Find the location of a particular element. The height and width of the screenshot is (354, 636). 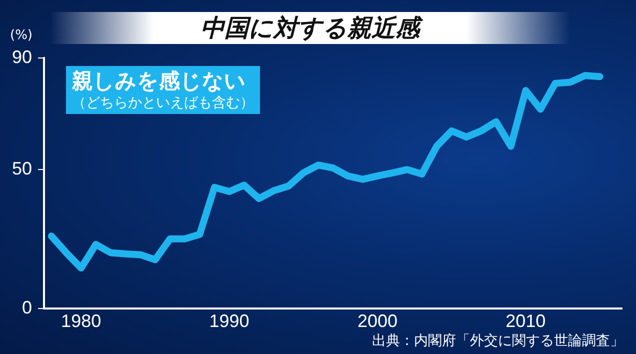

text: 親しみを感じない is located at coordinates (159, 81).